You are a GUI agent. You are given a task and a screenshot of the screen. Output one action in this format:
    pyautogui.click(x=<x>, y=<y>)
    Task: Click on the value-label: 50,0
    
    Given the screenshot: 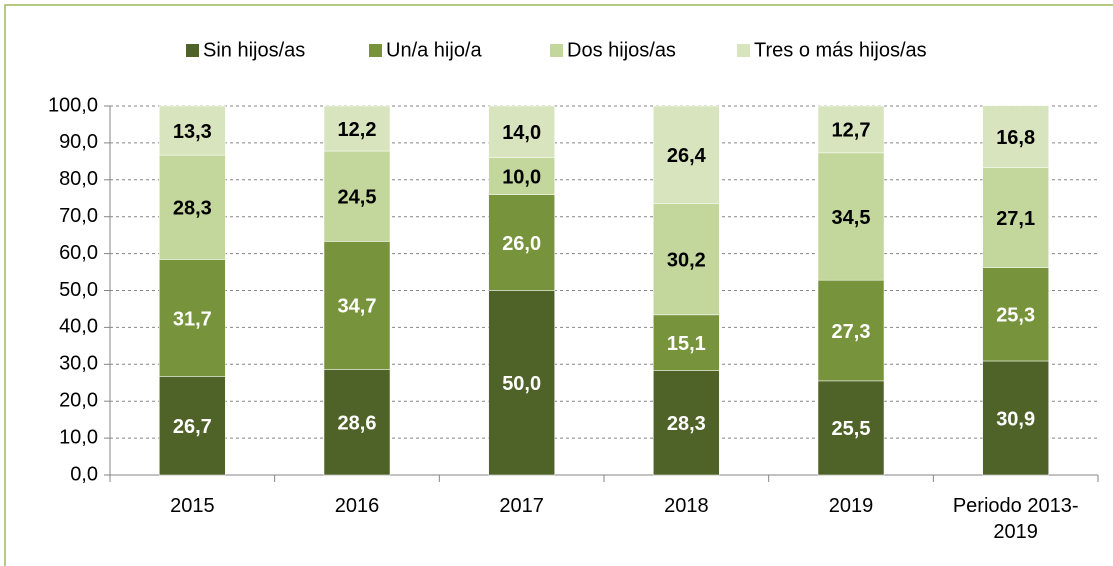 What is the action you would take?
    pyautogui.click(x=521, y=384)
    